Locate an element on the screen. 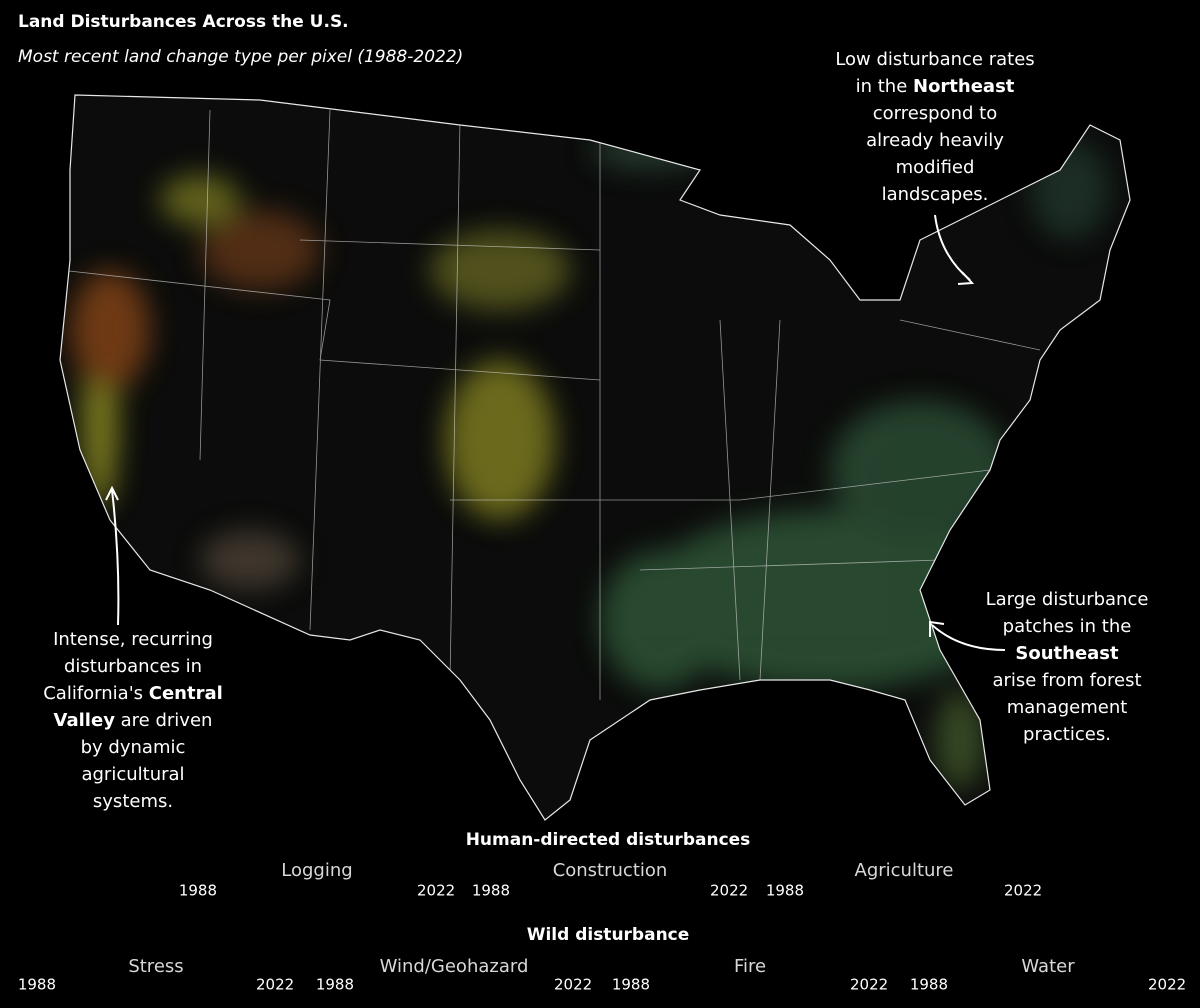 The height and width of the screenshot is (1008, 1200). annotation-line: in the Northeast is located at coordinates (935, 86).